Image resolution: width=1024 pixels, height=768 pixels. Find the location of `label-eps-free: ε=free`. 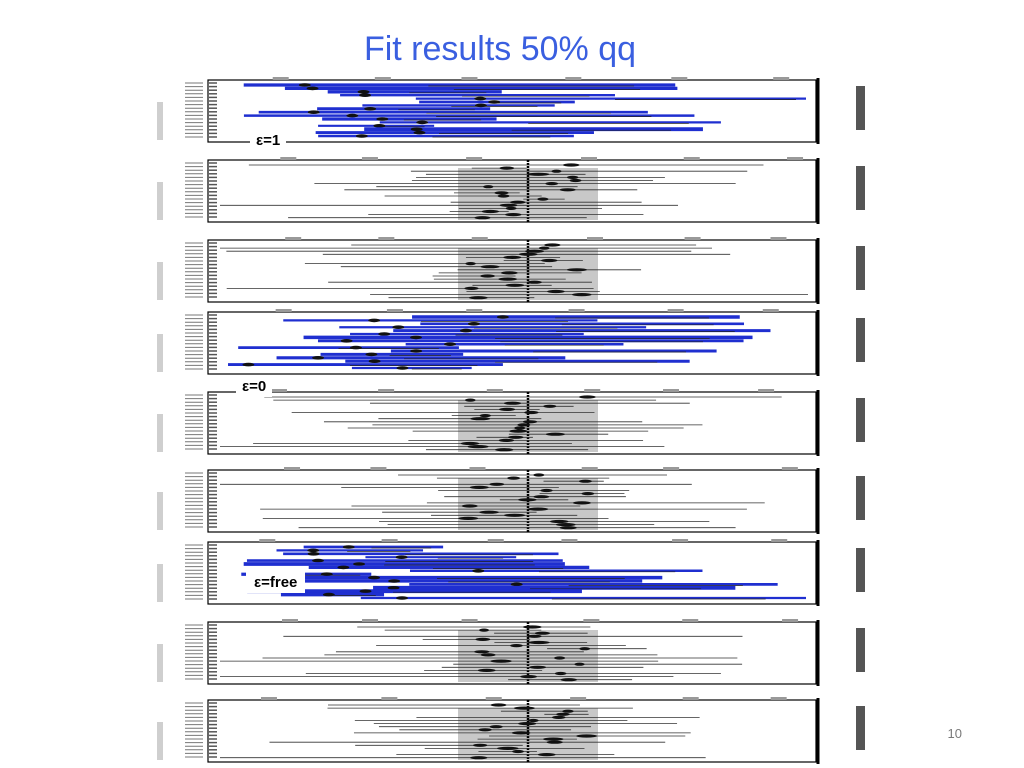

label-eps-free: ε=free is located at coordinates (276, 582).